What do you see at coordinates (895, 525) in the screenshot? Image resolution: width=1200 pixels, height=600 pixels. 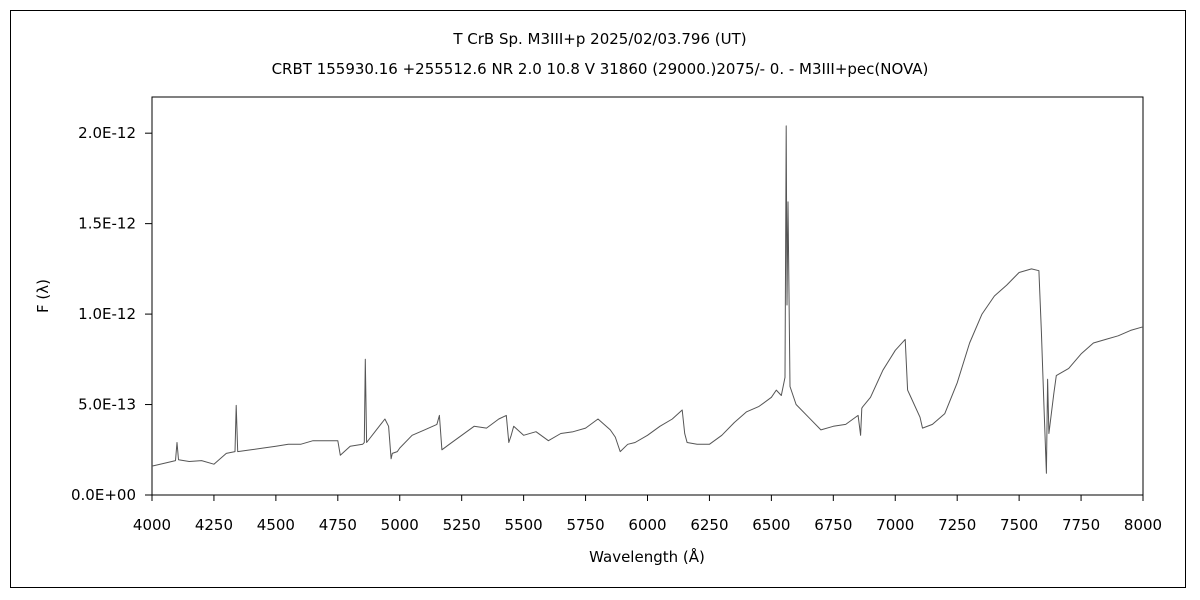 I see `x-tick-label: 7000` at bounding box center [895, 525].